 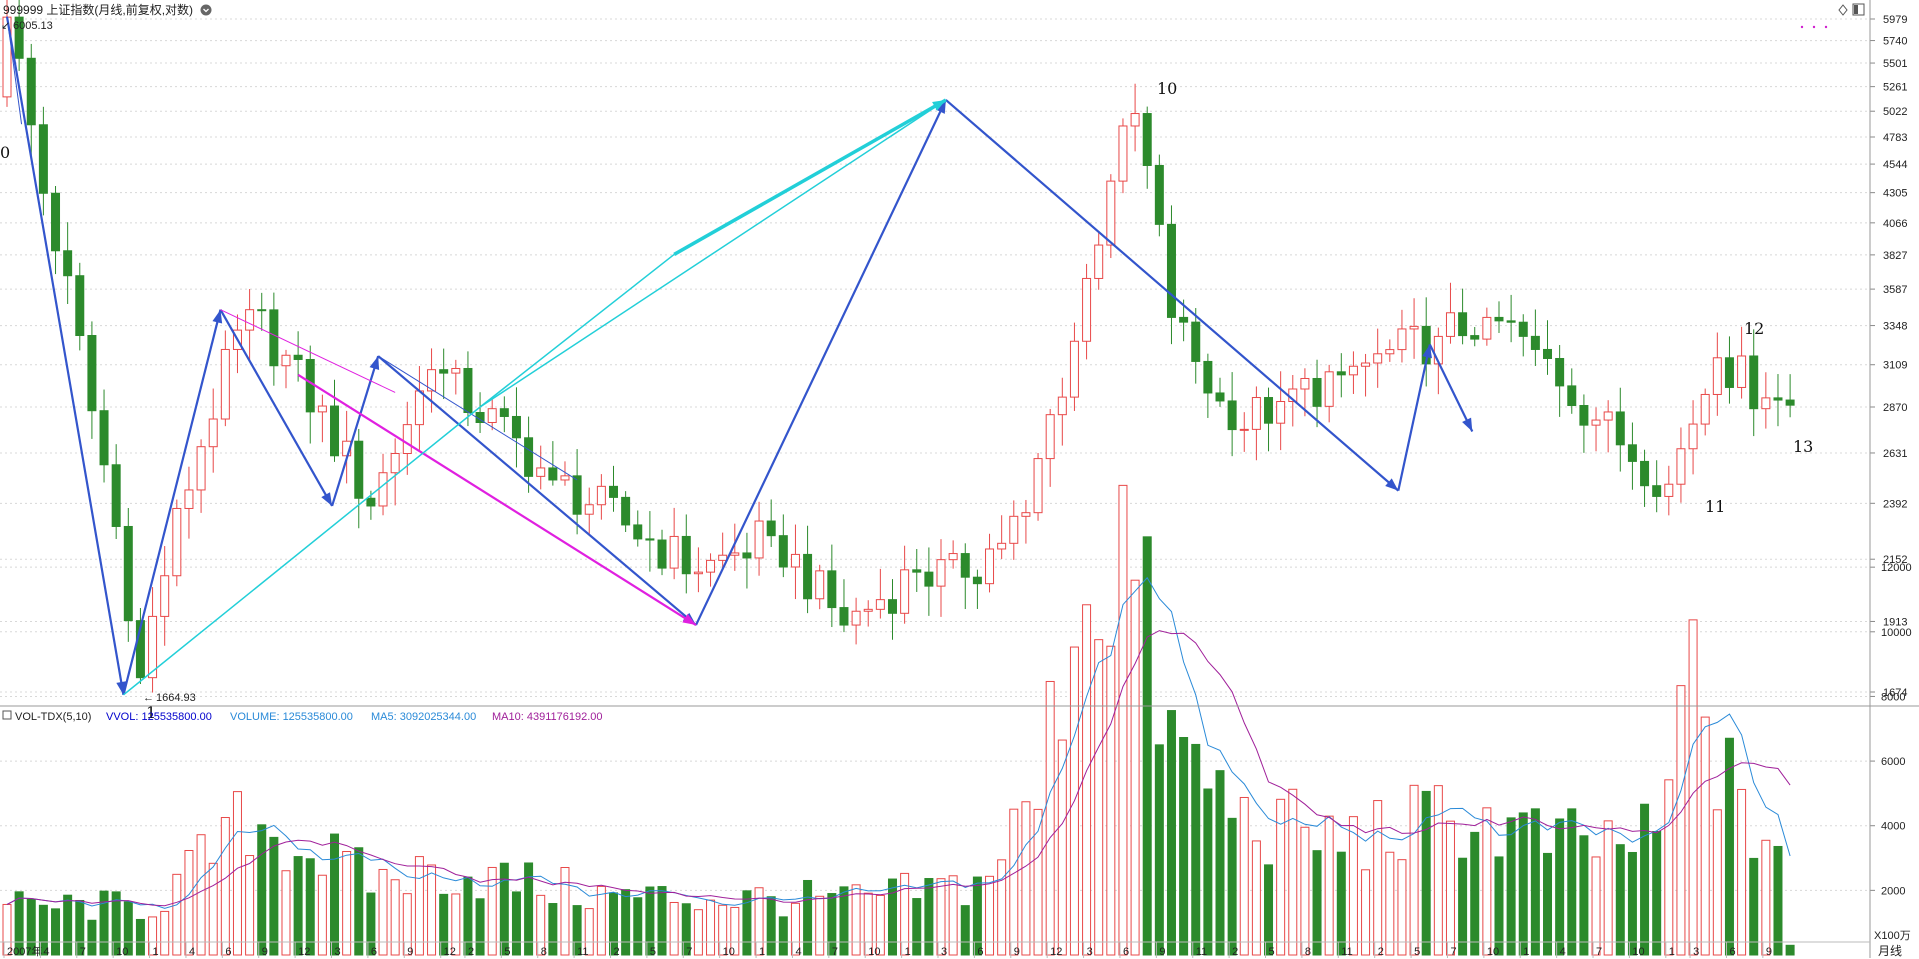 What do you see at coordinates (689, 619) in the screenshot?
I see `magenta-trend-arrowhead` at bounding box center [689, 619].